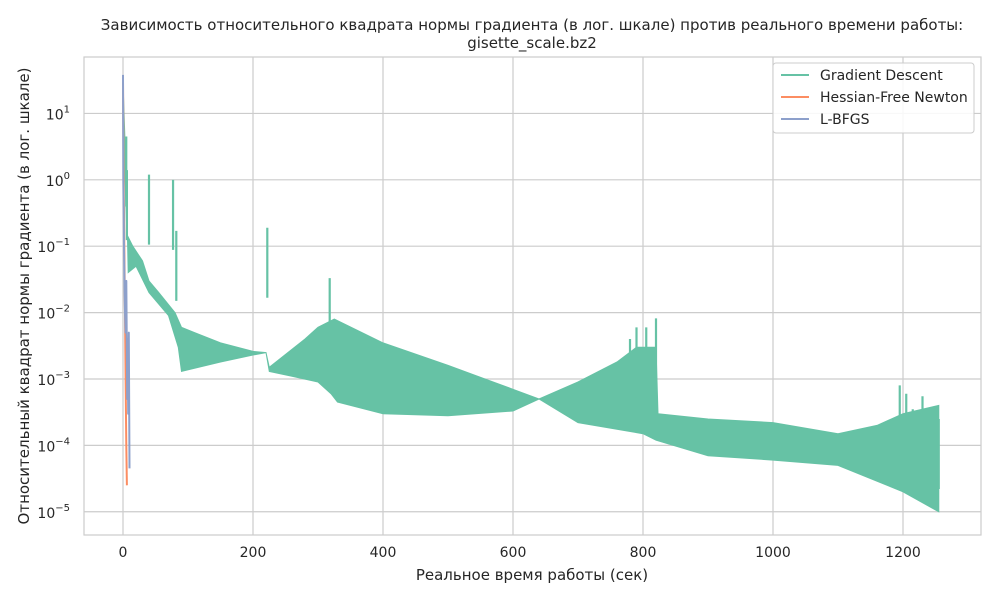 The image size is (1000, 600). I want to click on y-tick-label: 10¹, so click(58, 113).